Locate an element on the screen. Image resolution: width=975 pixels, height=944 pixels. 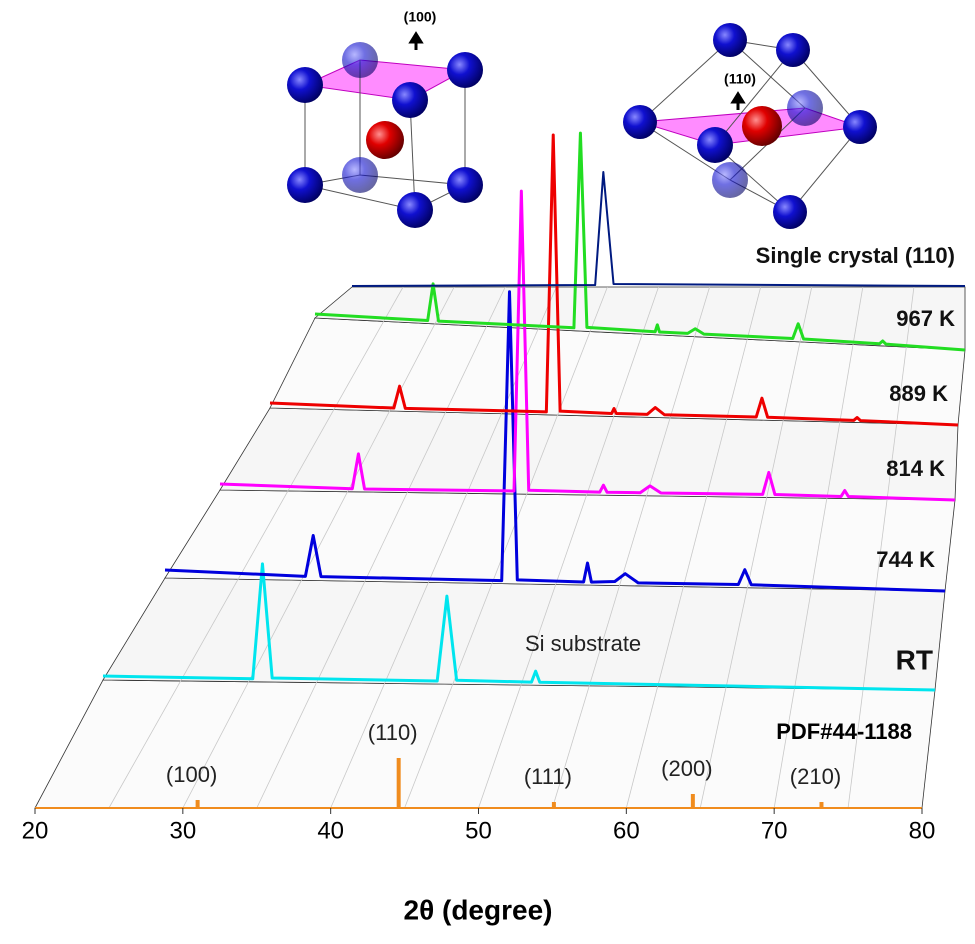
reference-label: (200) is located at coordinates (686, 768).